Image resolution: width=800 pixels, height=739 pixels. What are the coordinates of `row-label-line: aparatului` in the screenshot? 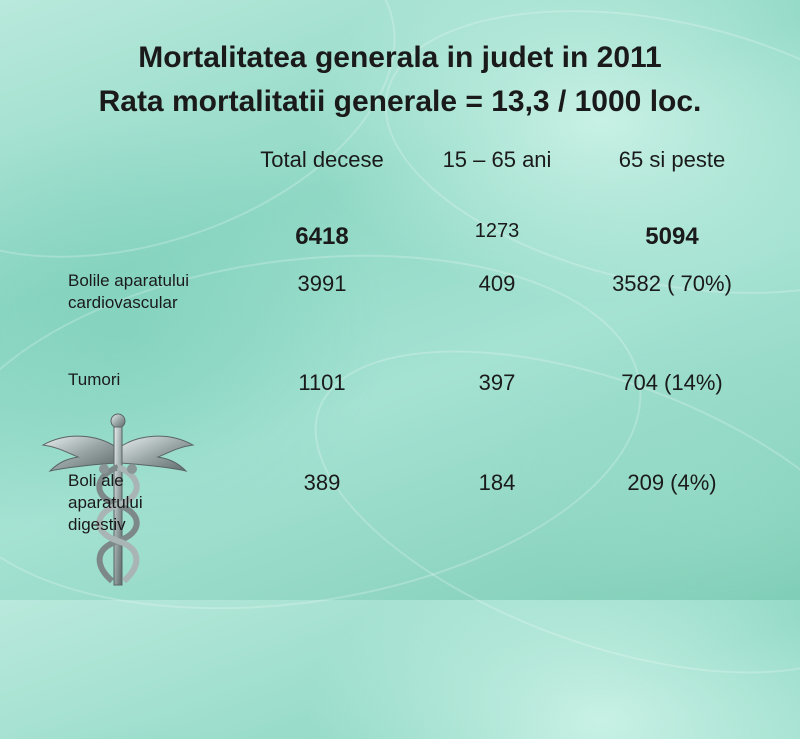 It's located at (105, 502).